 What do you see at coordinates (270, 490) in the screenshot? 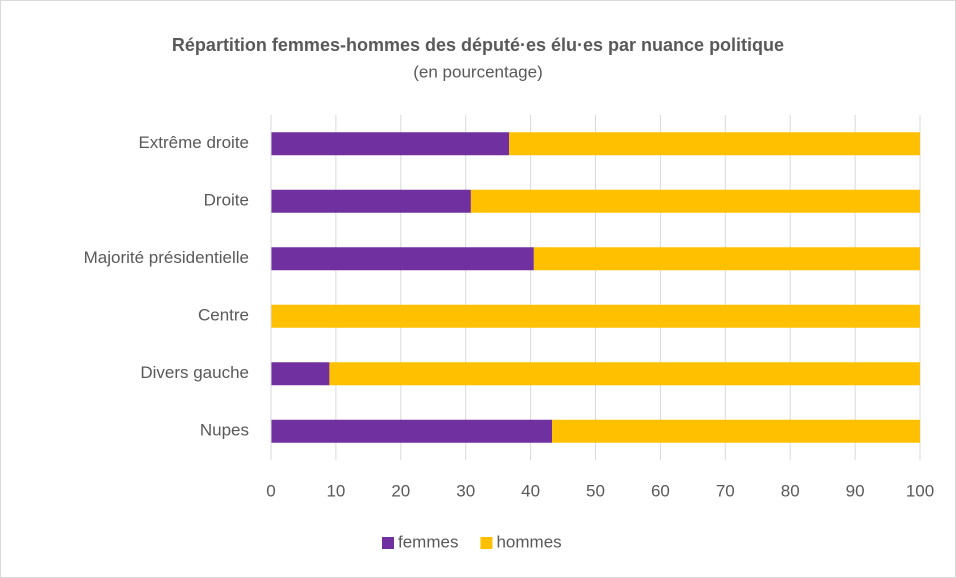
I see `x-tick-label: 0` at bounding box center [270, 490].